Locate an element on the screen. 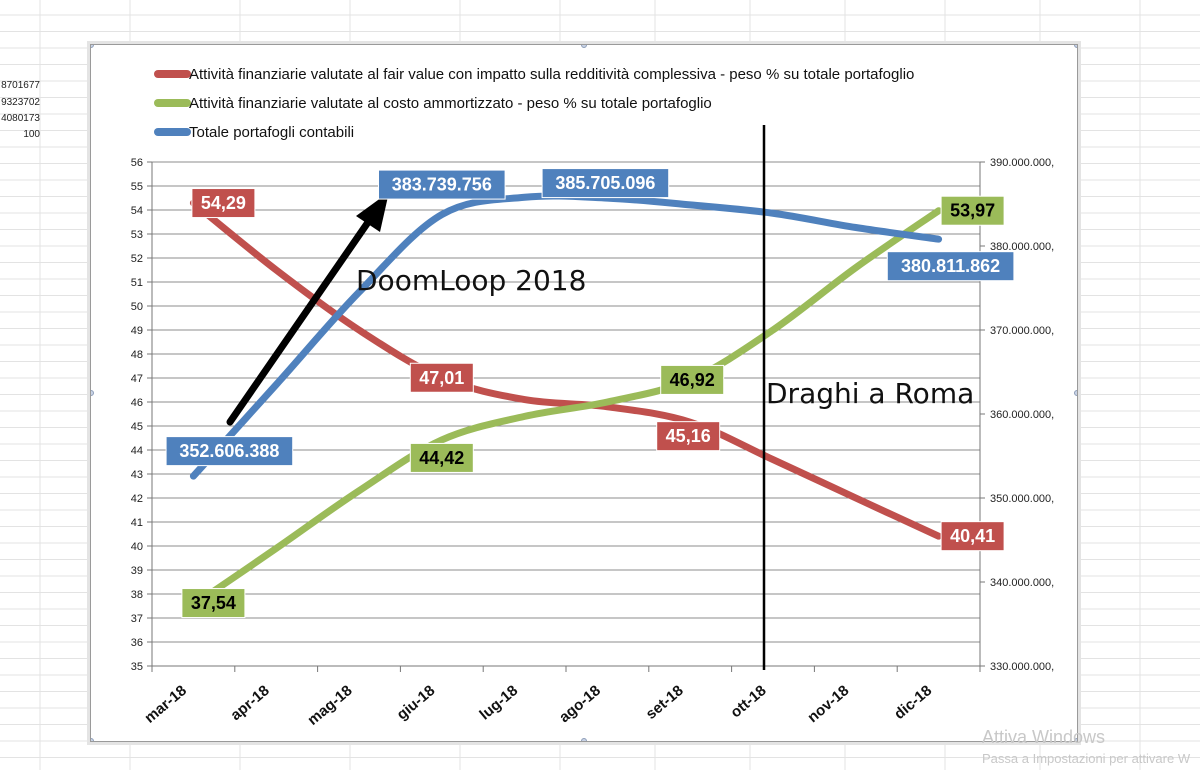 The width and height of the screenshot is (1200, 770). cell-value: 9323702 is located at coordinates (20, 102).